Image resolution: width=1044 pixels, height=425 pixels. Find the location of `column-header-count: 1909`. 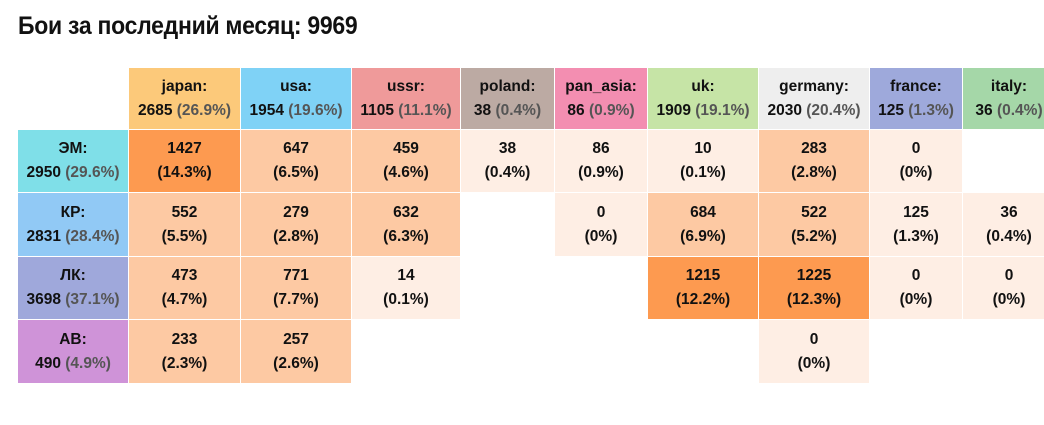

column-header-count: 1909 is located at coordinates (673, 110).